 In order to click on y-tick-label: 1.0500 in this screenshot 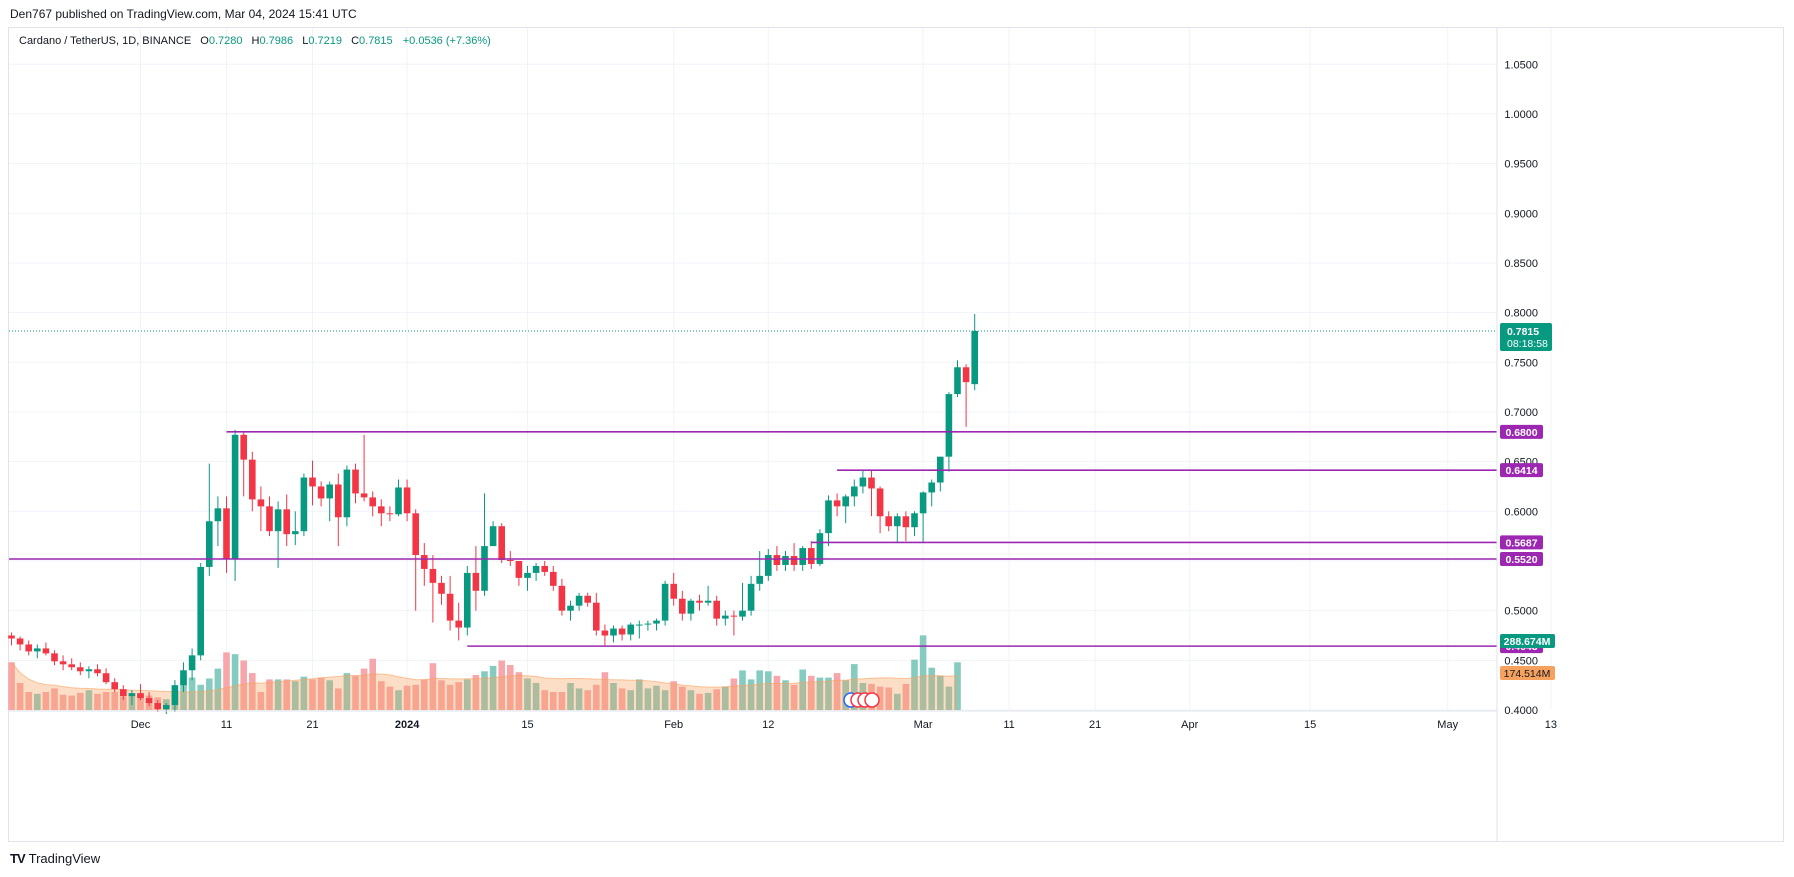, I will do `click(1521, 65)`.